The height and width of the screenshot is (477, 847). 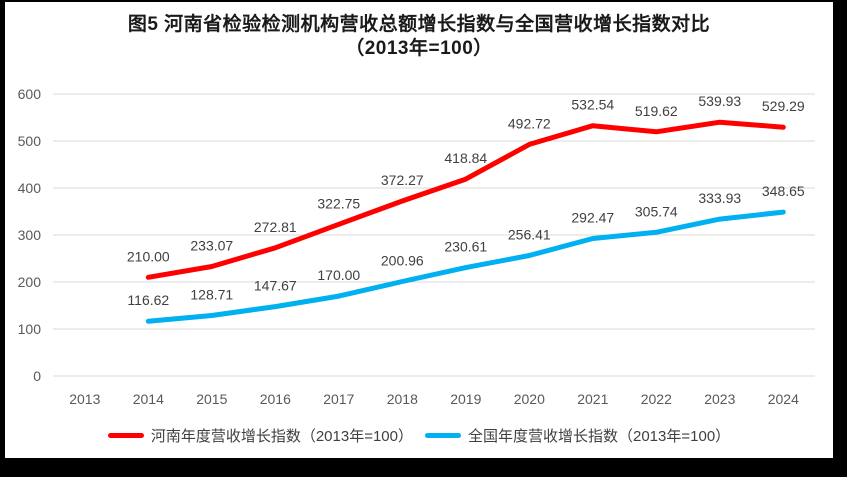 What do you see at coordinates (656, 111) in the screenshot?
I see `henan-series-data-label: 519.62` at bounding box center [656, 111].